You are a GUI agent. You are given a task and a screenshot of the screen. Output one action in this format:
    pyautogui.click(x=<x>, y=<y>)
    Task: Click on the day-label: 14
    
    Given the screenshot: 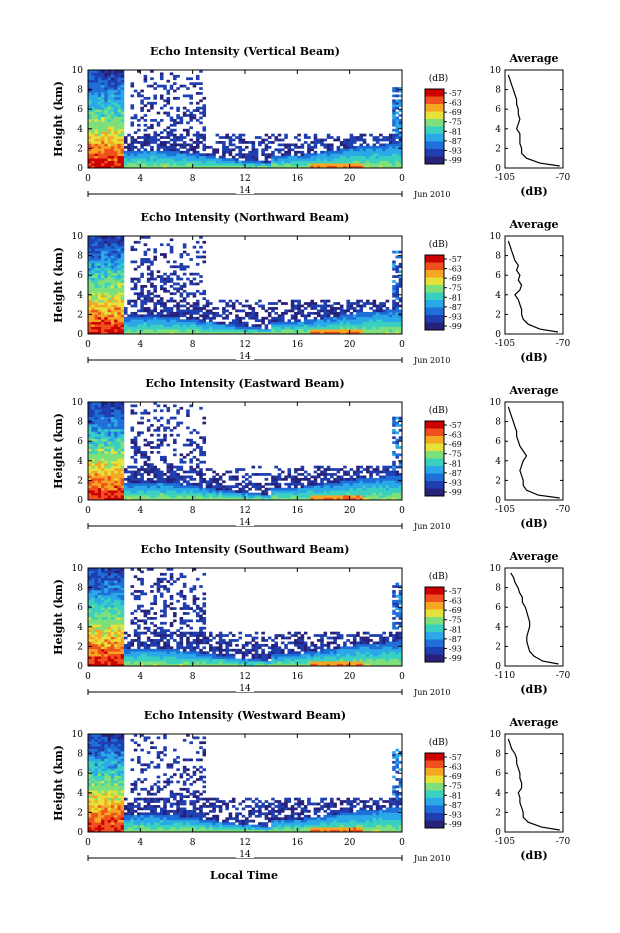 What is the action you would take?
    pyautogui.click(x=245, y=523)
    